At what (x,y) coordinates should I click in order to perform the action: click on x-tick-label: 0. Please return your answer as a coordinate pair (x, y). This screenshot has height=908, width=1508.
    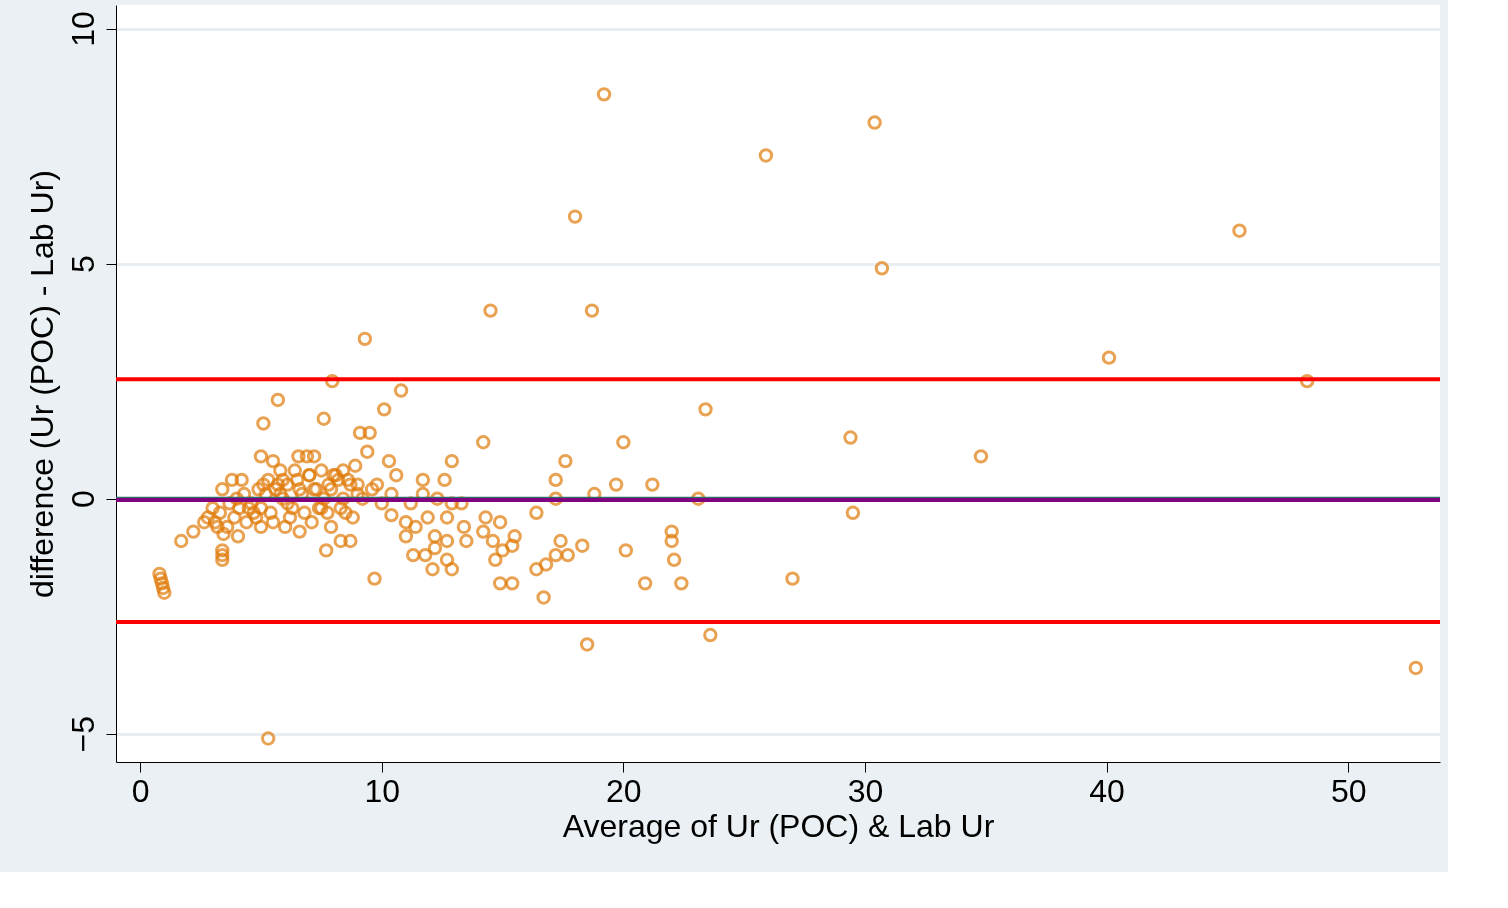
    Looking at the image, I should click on (140, 790).